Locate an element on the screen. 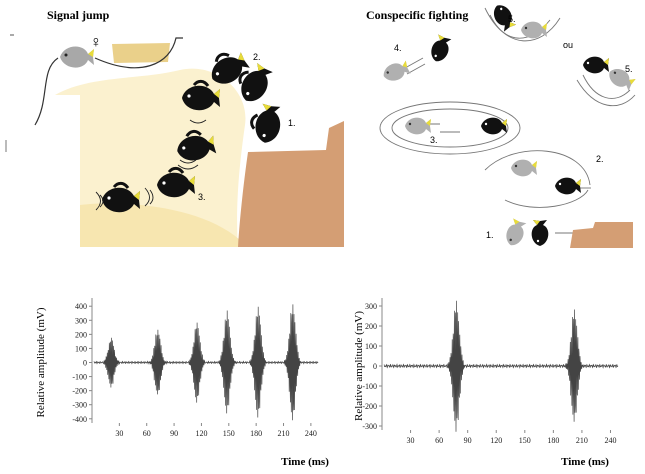 The width and height of the screenshot is (645, 474). rock is located at coordinates (291, 184).